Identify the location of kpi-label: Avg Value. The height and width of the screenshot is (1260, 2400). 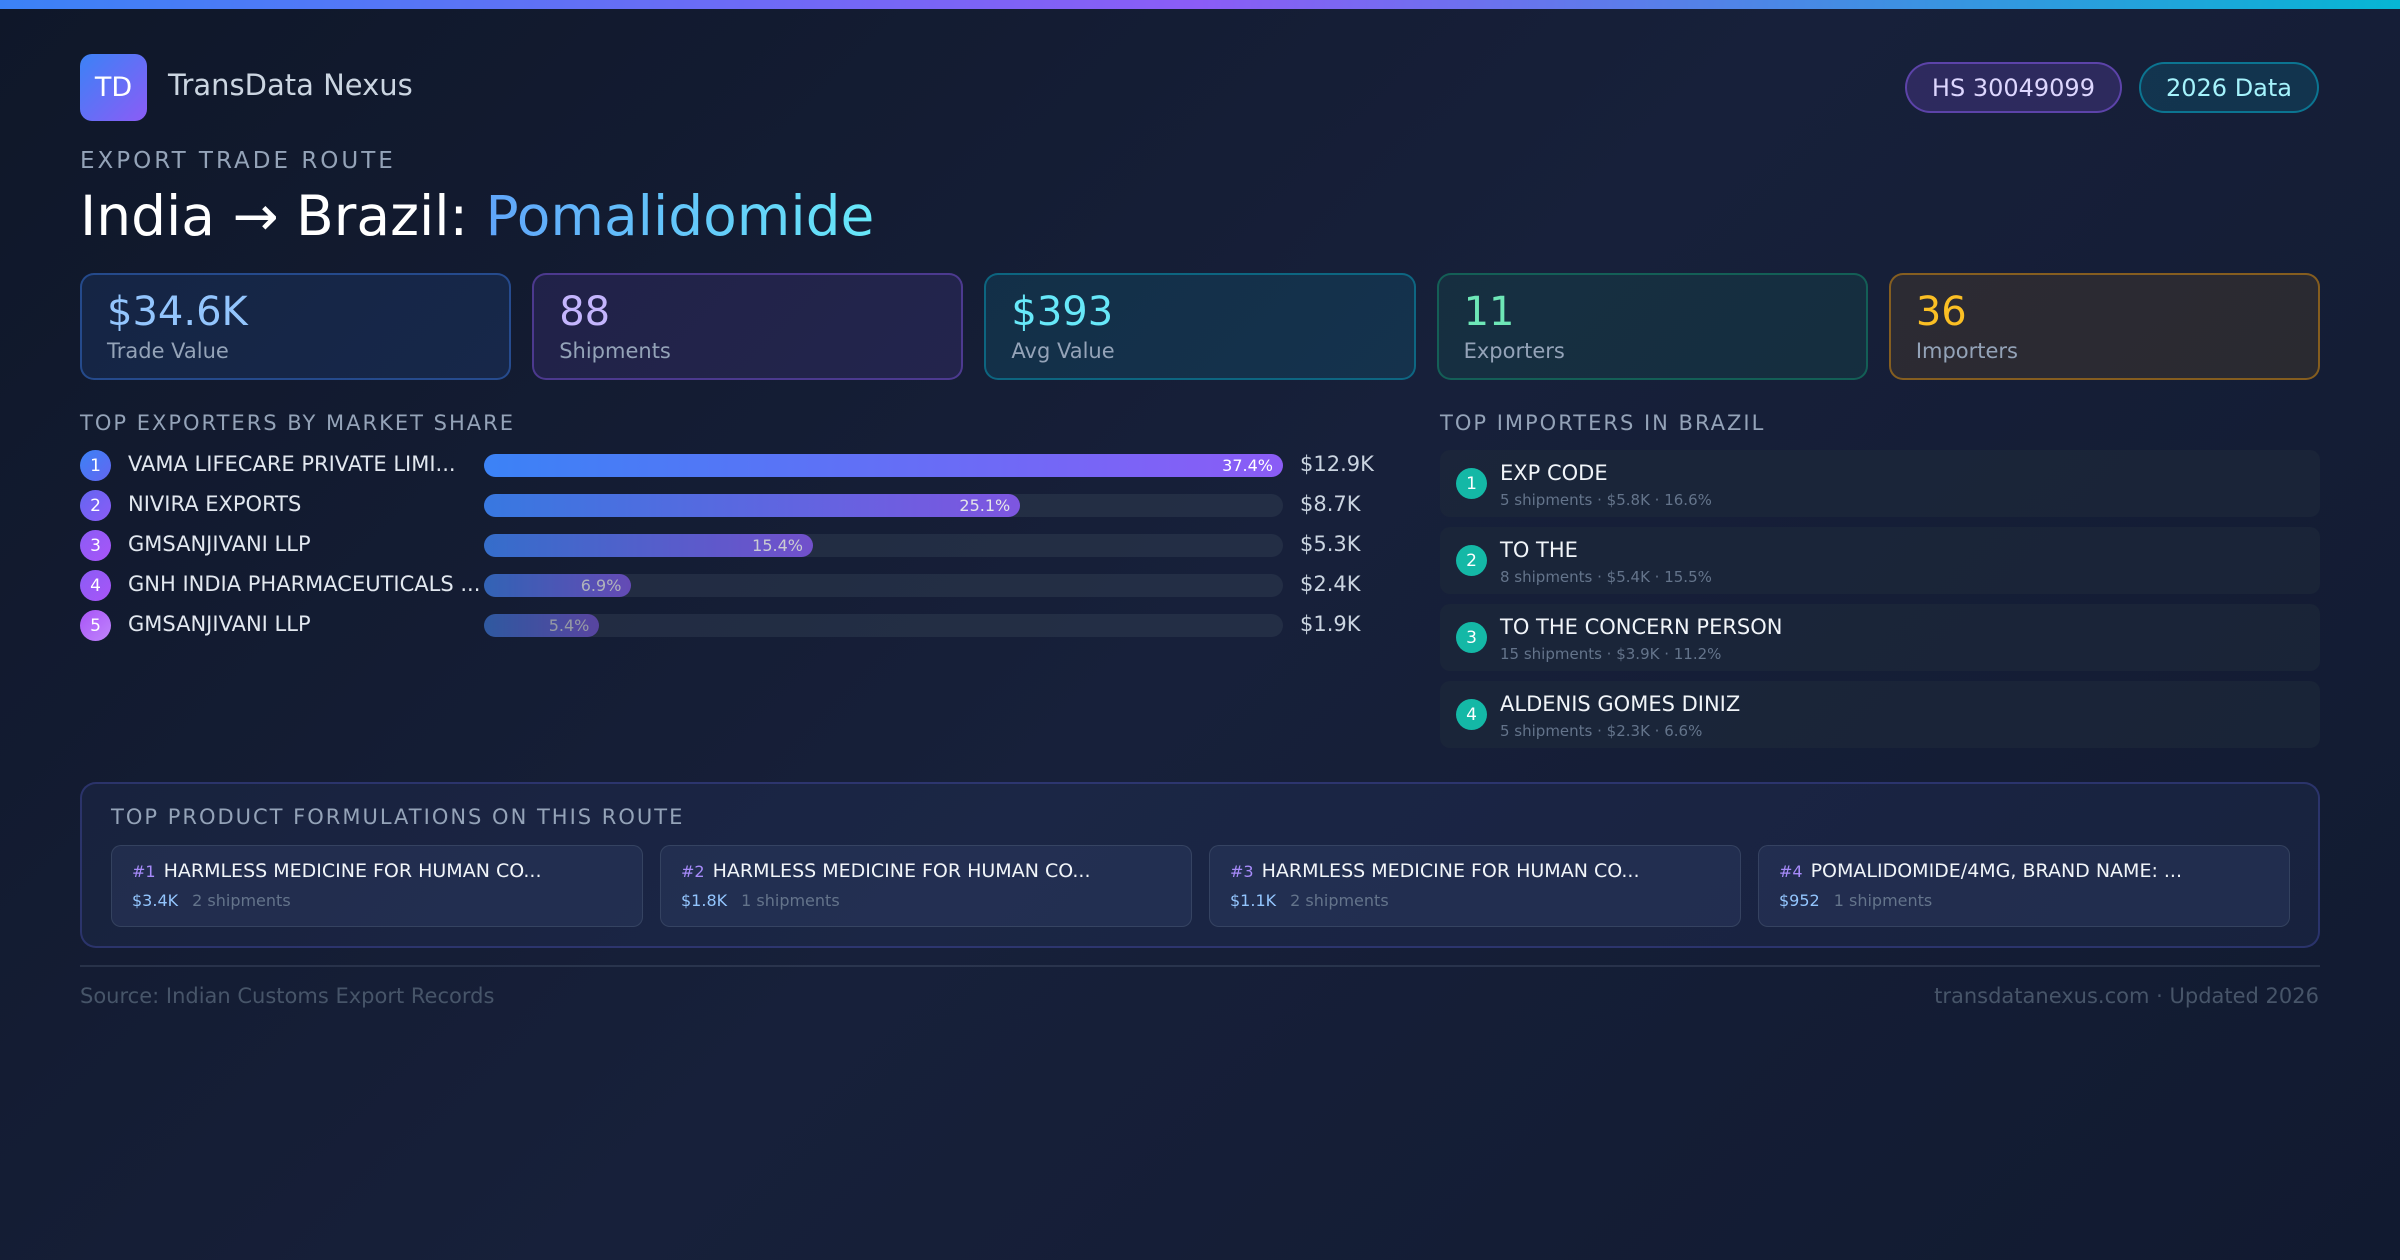
(1063, 351).